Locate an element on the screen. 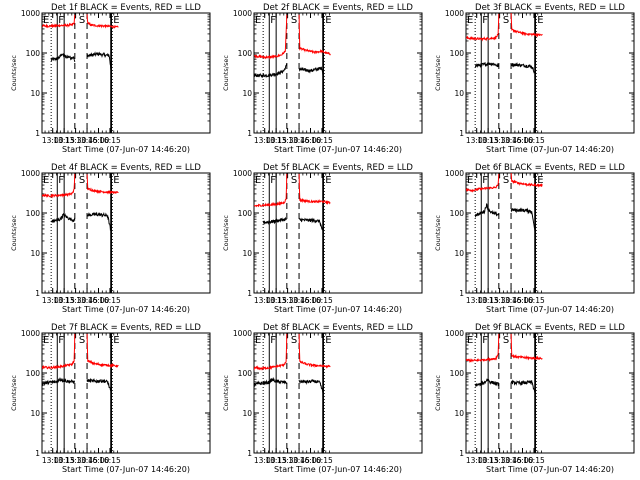 The height and width of the screenshot is (480, 640). panel-title: Det 2f BLACK = Events, RED = LLD is located at coordinates (338, 8).